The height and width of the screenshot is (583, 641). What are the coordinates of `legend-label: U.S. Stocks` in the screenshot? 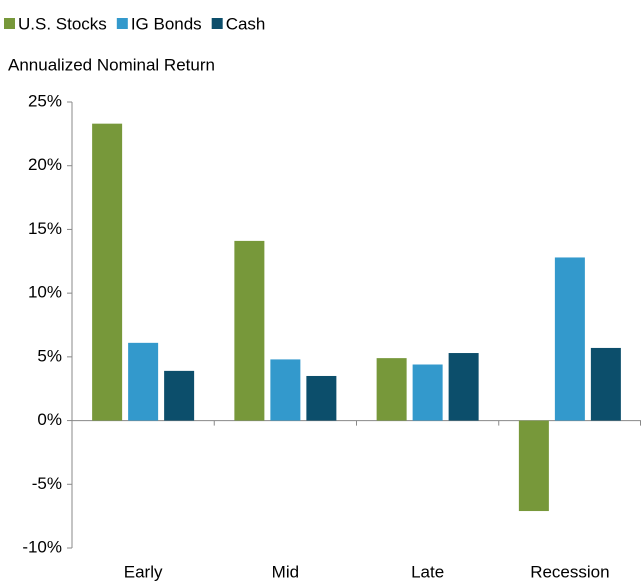 It's located at (62, 23).